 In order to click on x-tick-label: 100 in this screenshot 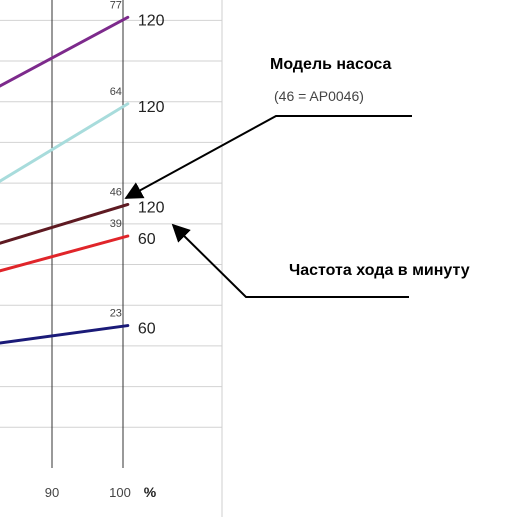, I will do `click(120, 492)`.